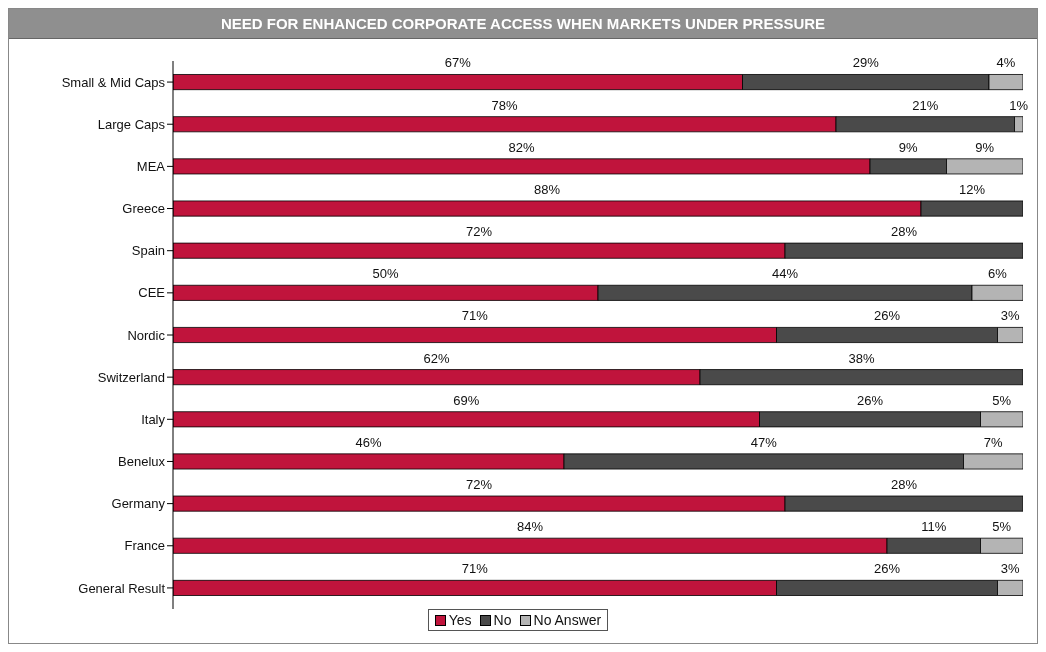  I want to click on chart-title: NEED FOR ENHANCED CORPORATE ACCESS WHEN MARKETS UNDER PRESSURE, so click(523, 24).